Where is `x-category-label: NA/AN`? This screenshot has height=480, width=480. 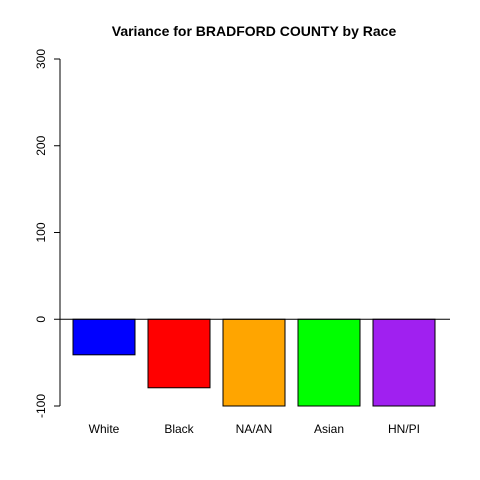 x-category-label: NA/AN is located at coordinates (254, 429).